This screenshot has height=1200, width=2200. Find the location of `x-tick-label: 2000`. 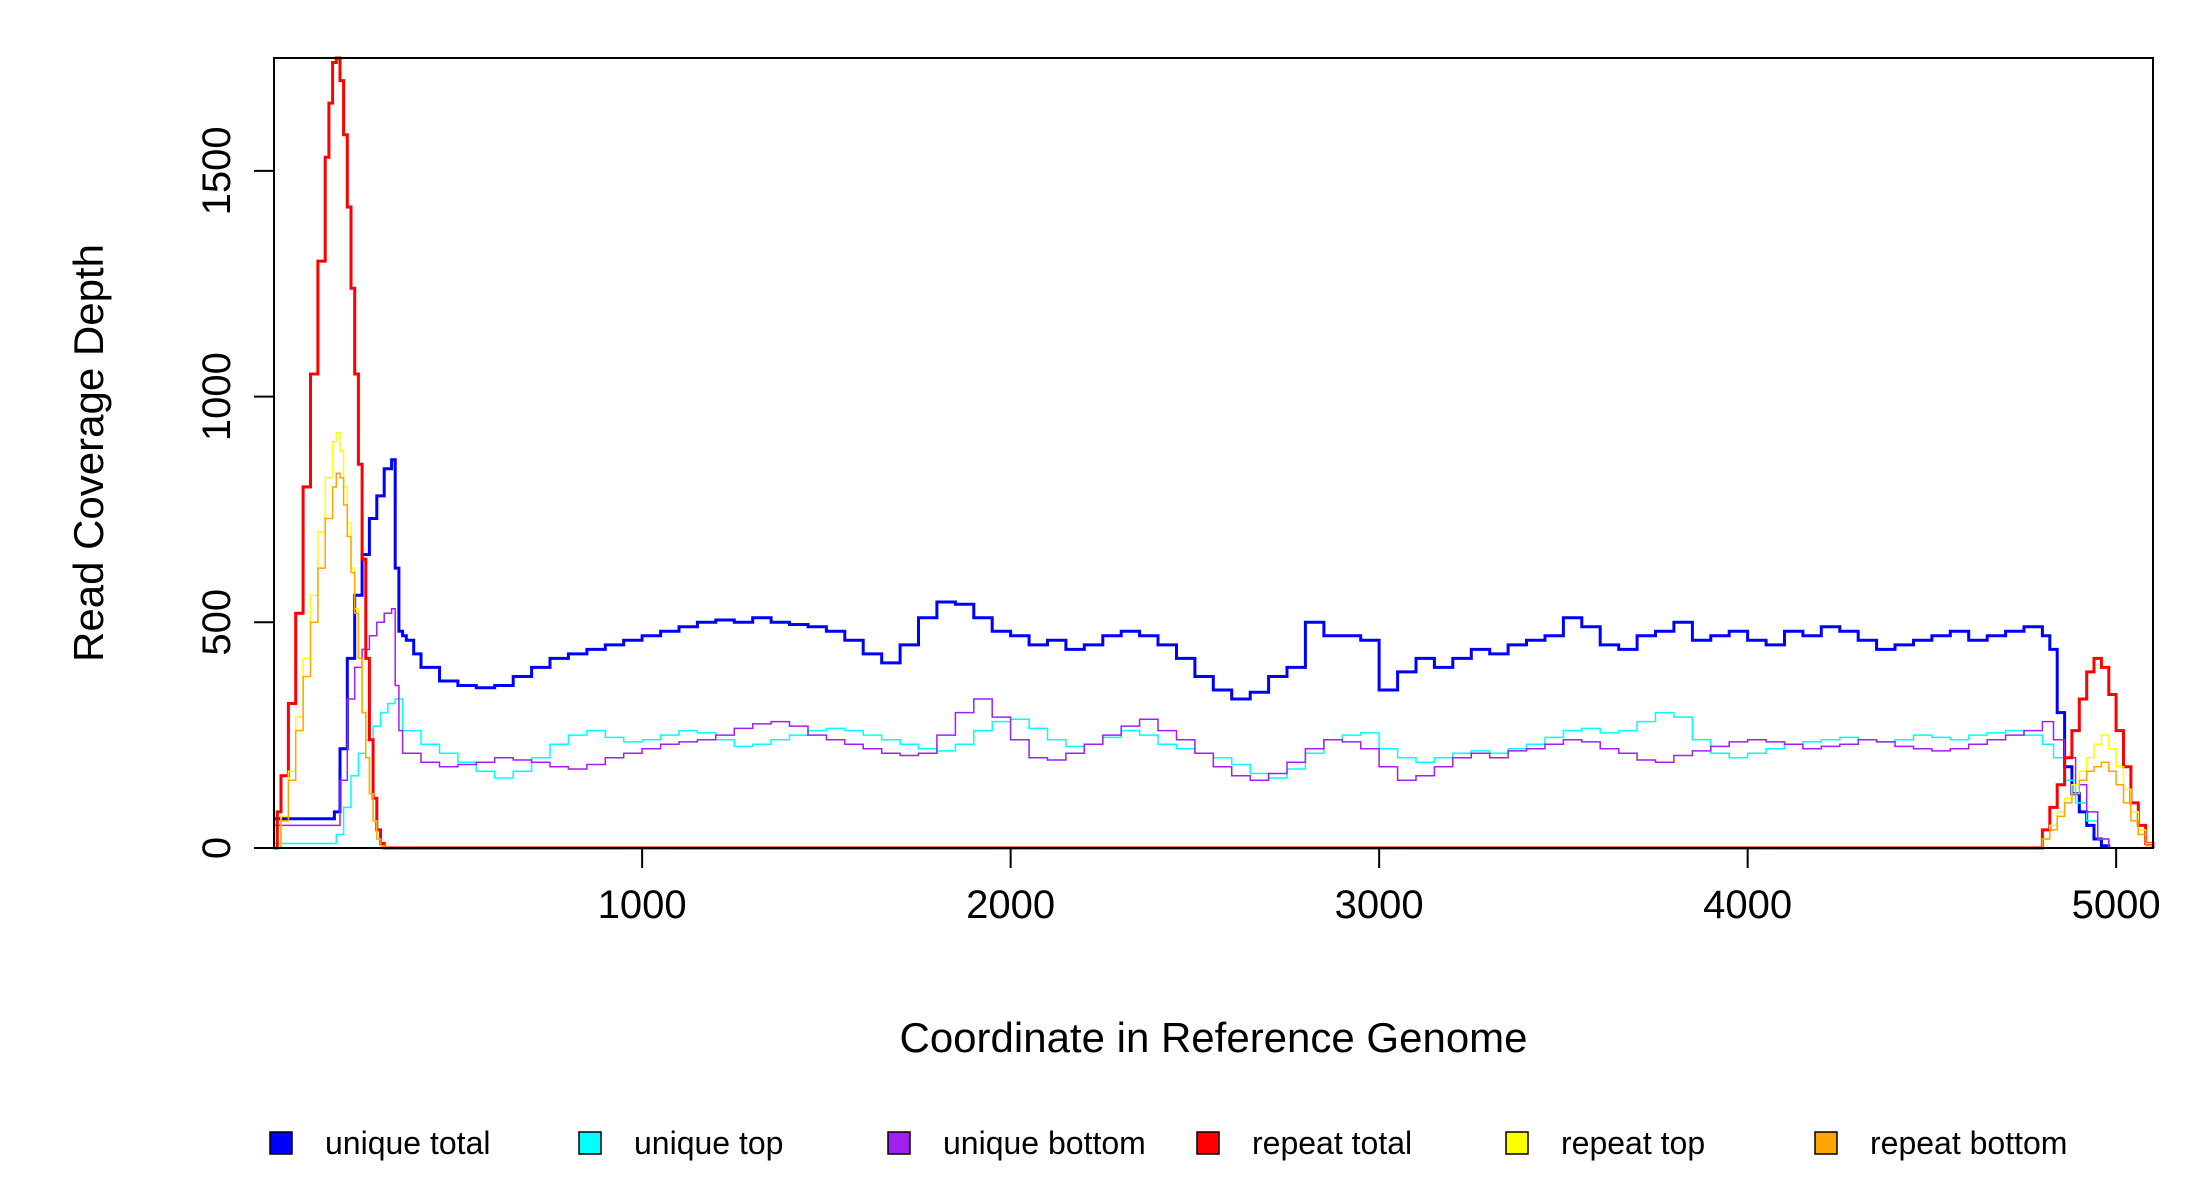

x-tick-label: 2000 is located at coordinates (1010, 905).